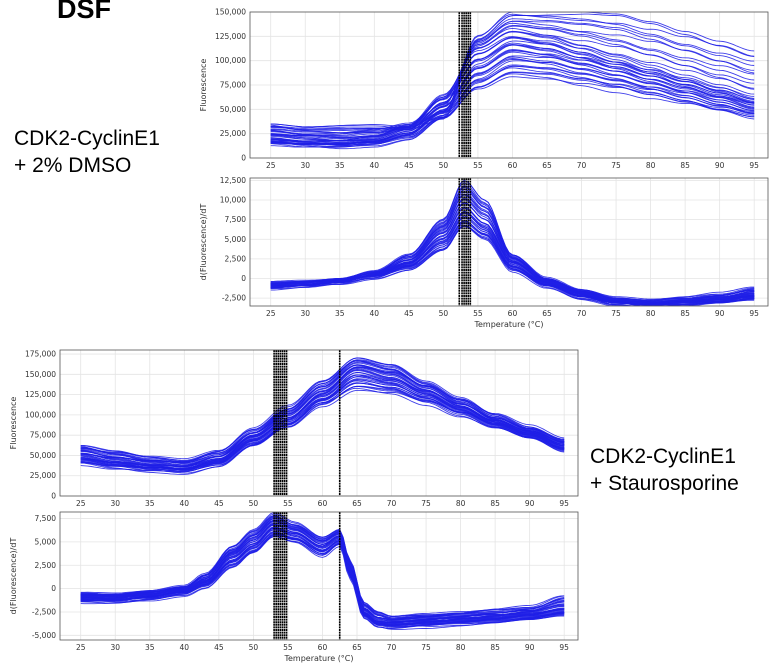  I want to click on y-axis-label: Fluorescence, so click(203, 85).